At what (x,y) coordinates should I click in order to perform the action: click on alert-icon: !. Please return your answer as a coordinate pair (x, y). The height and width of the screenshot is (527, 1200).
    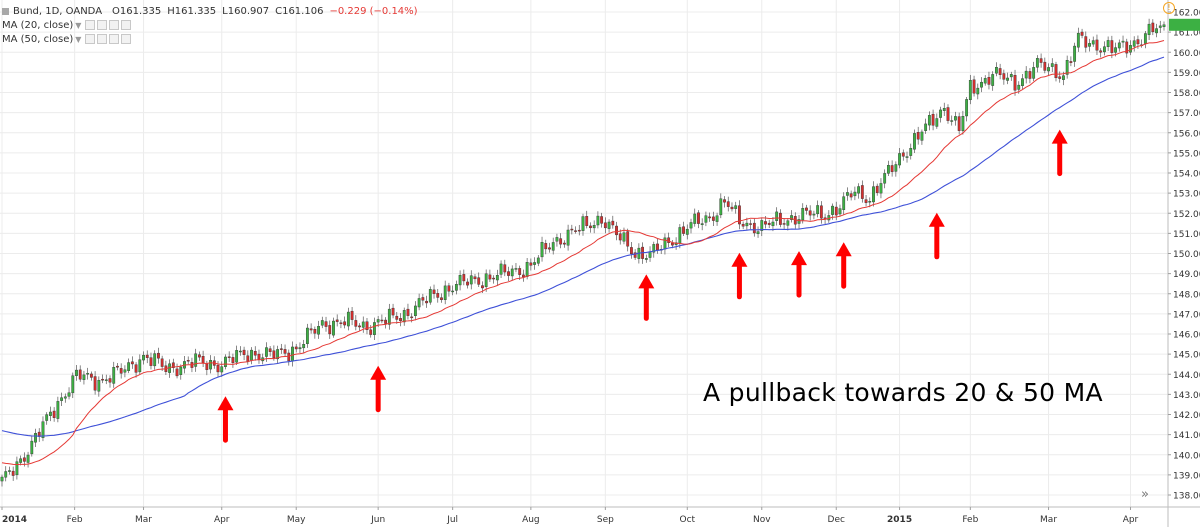
    Looking at the image, I should click on (1169, 8).